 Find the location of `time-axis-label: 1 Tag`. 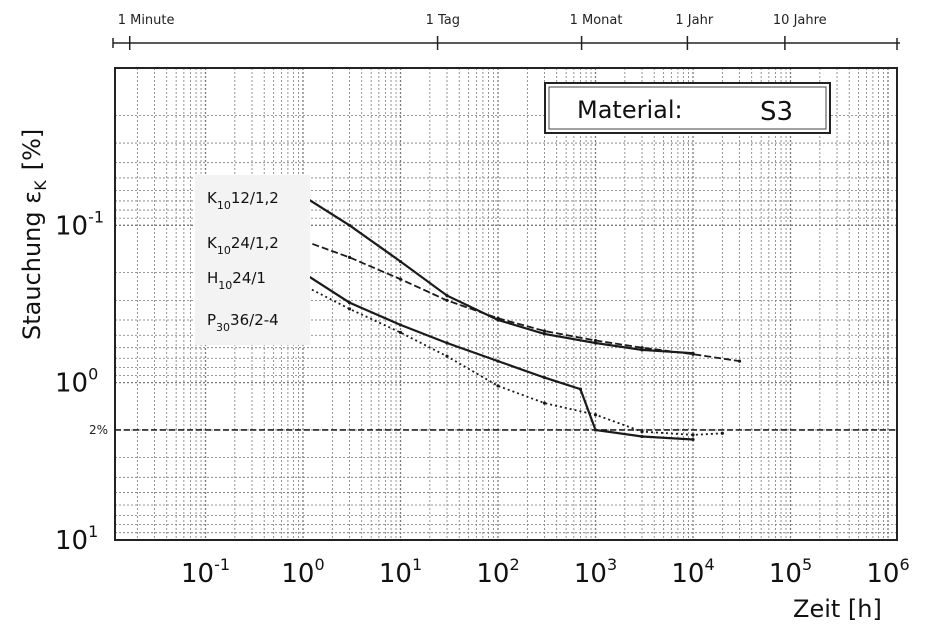

time-axis-label: 1 Tag is located at coordinates (443, 20).